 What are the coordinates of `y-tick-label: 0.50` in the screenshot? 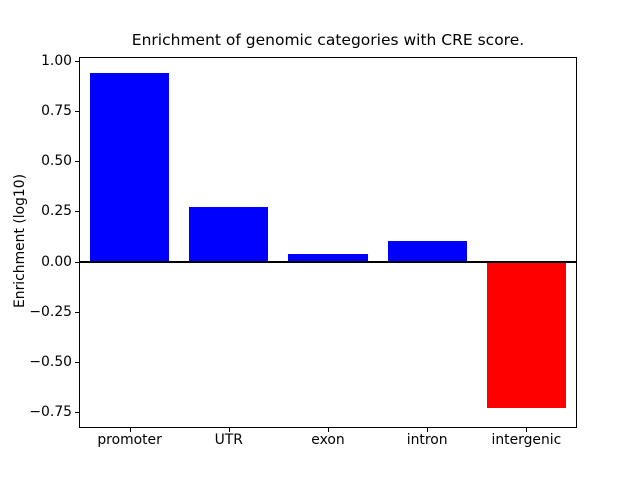 It's located at (56, 161).